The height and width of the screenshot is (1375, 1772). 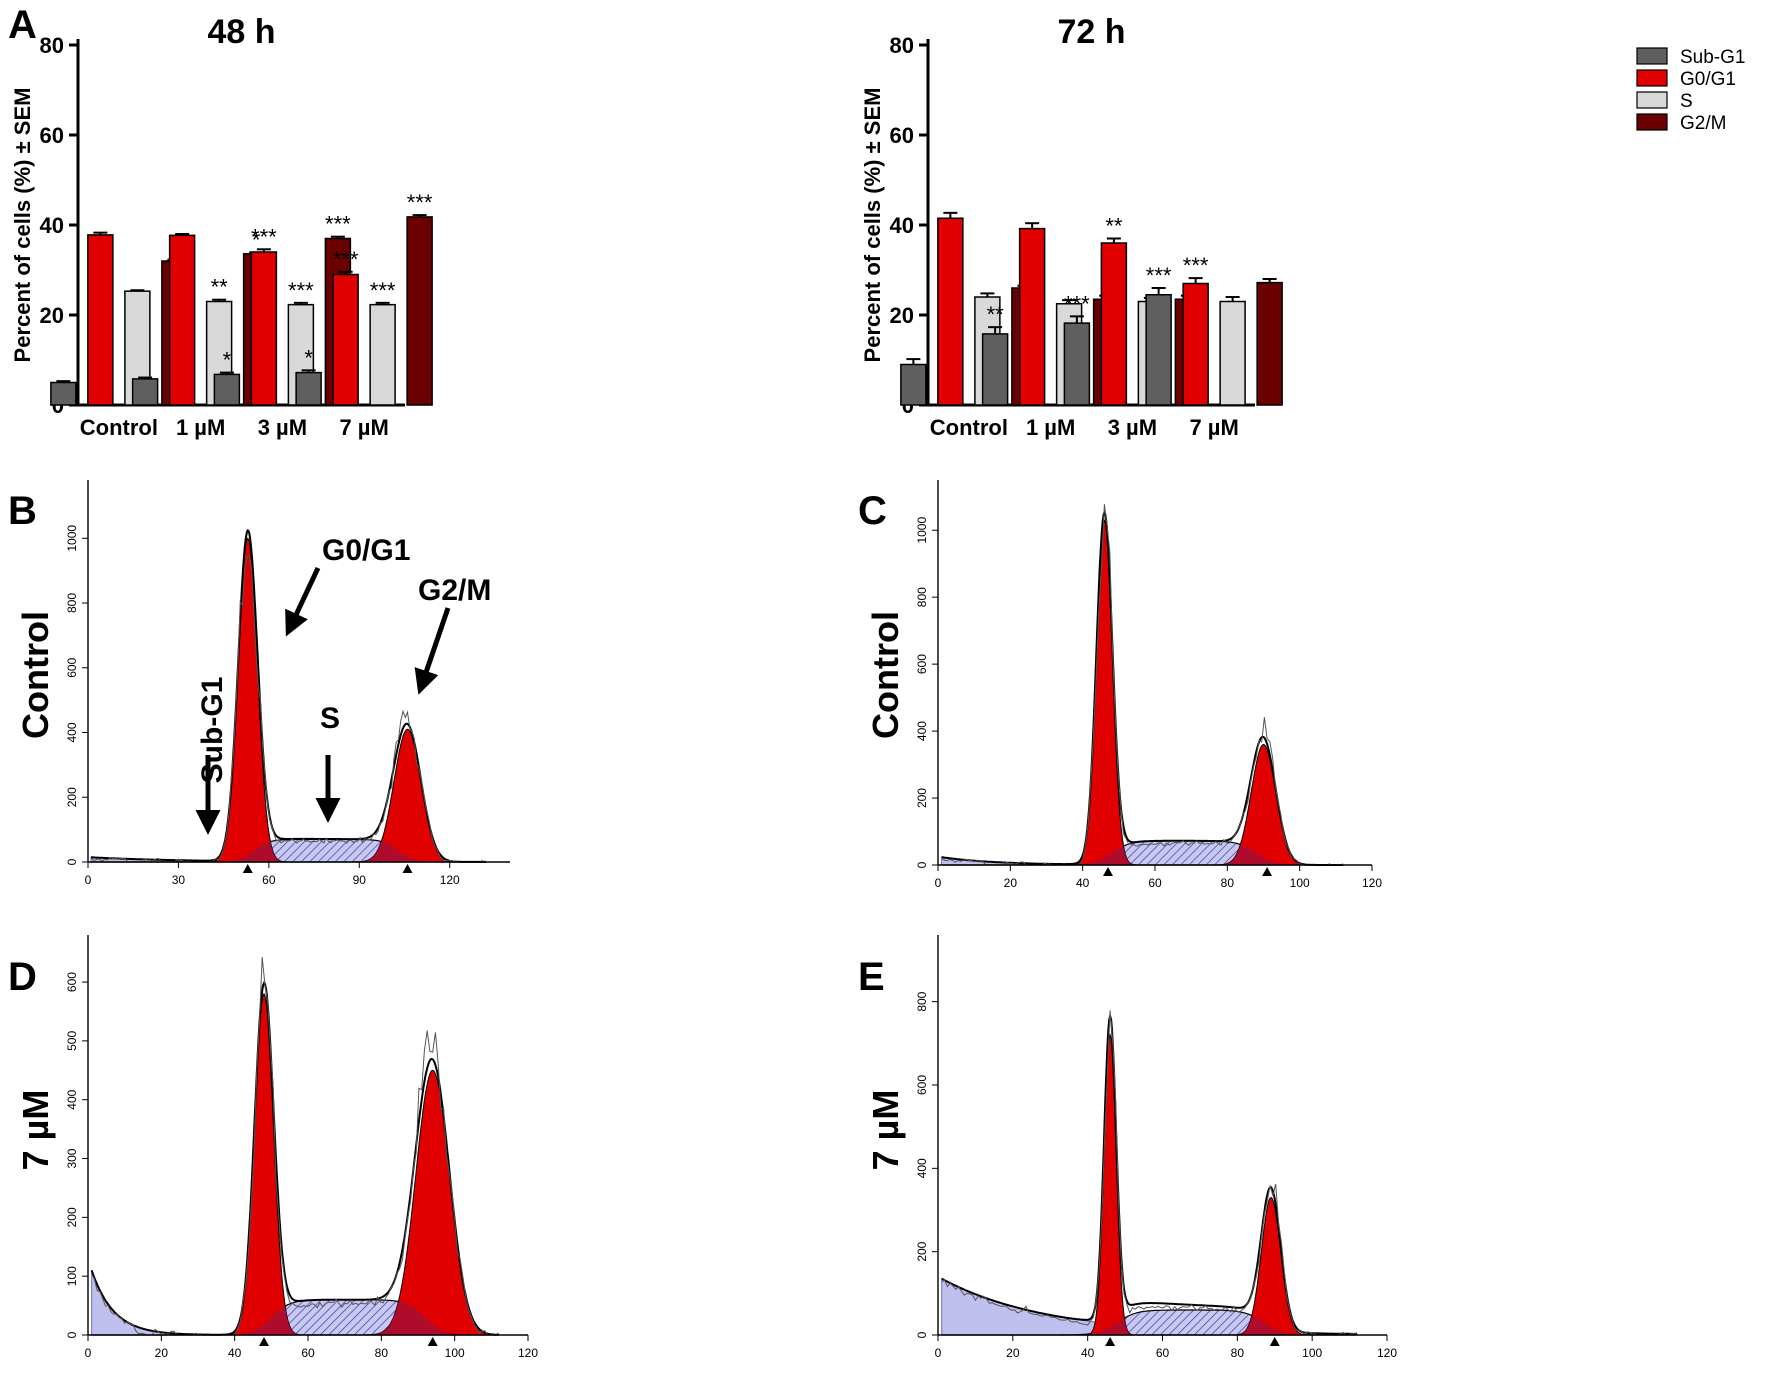 I want to click on x-tick-label: 0, so click(x=938, y=883).